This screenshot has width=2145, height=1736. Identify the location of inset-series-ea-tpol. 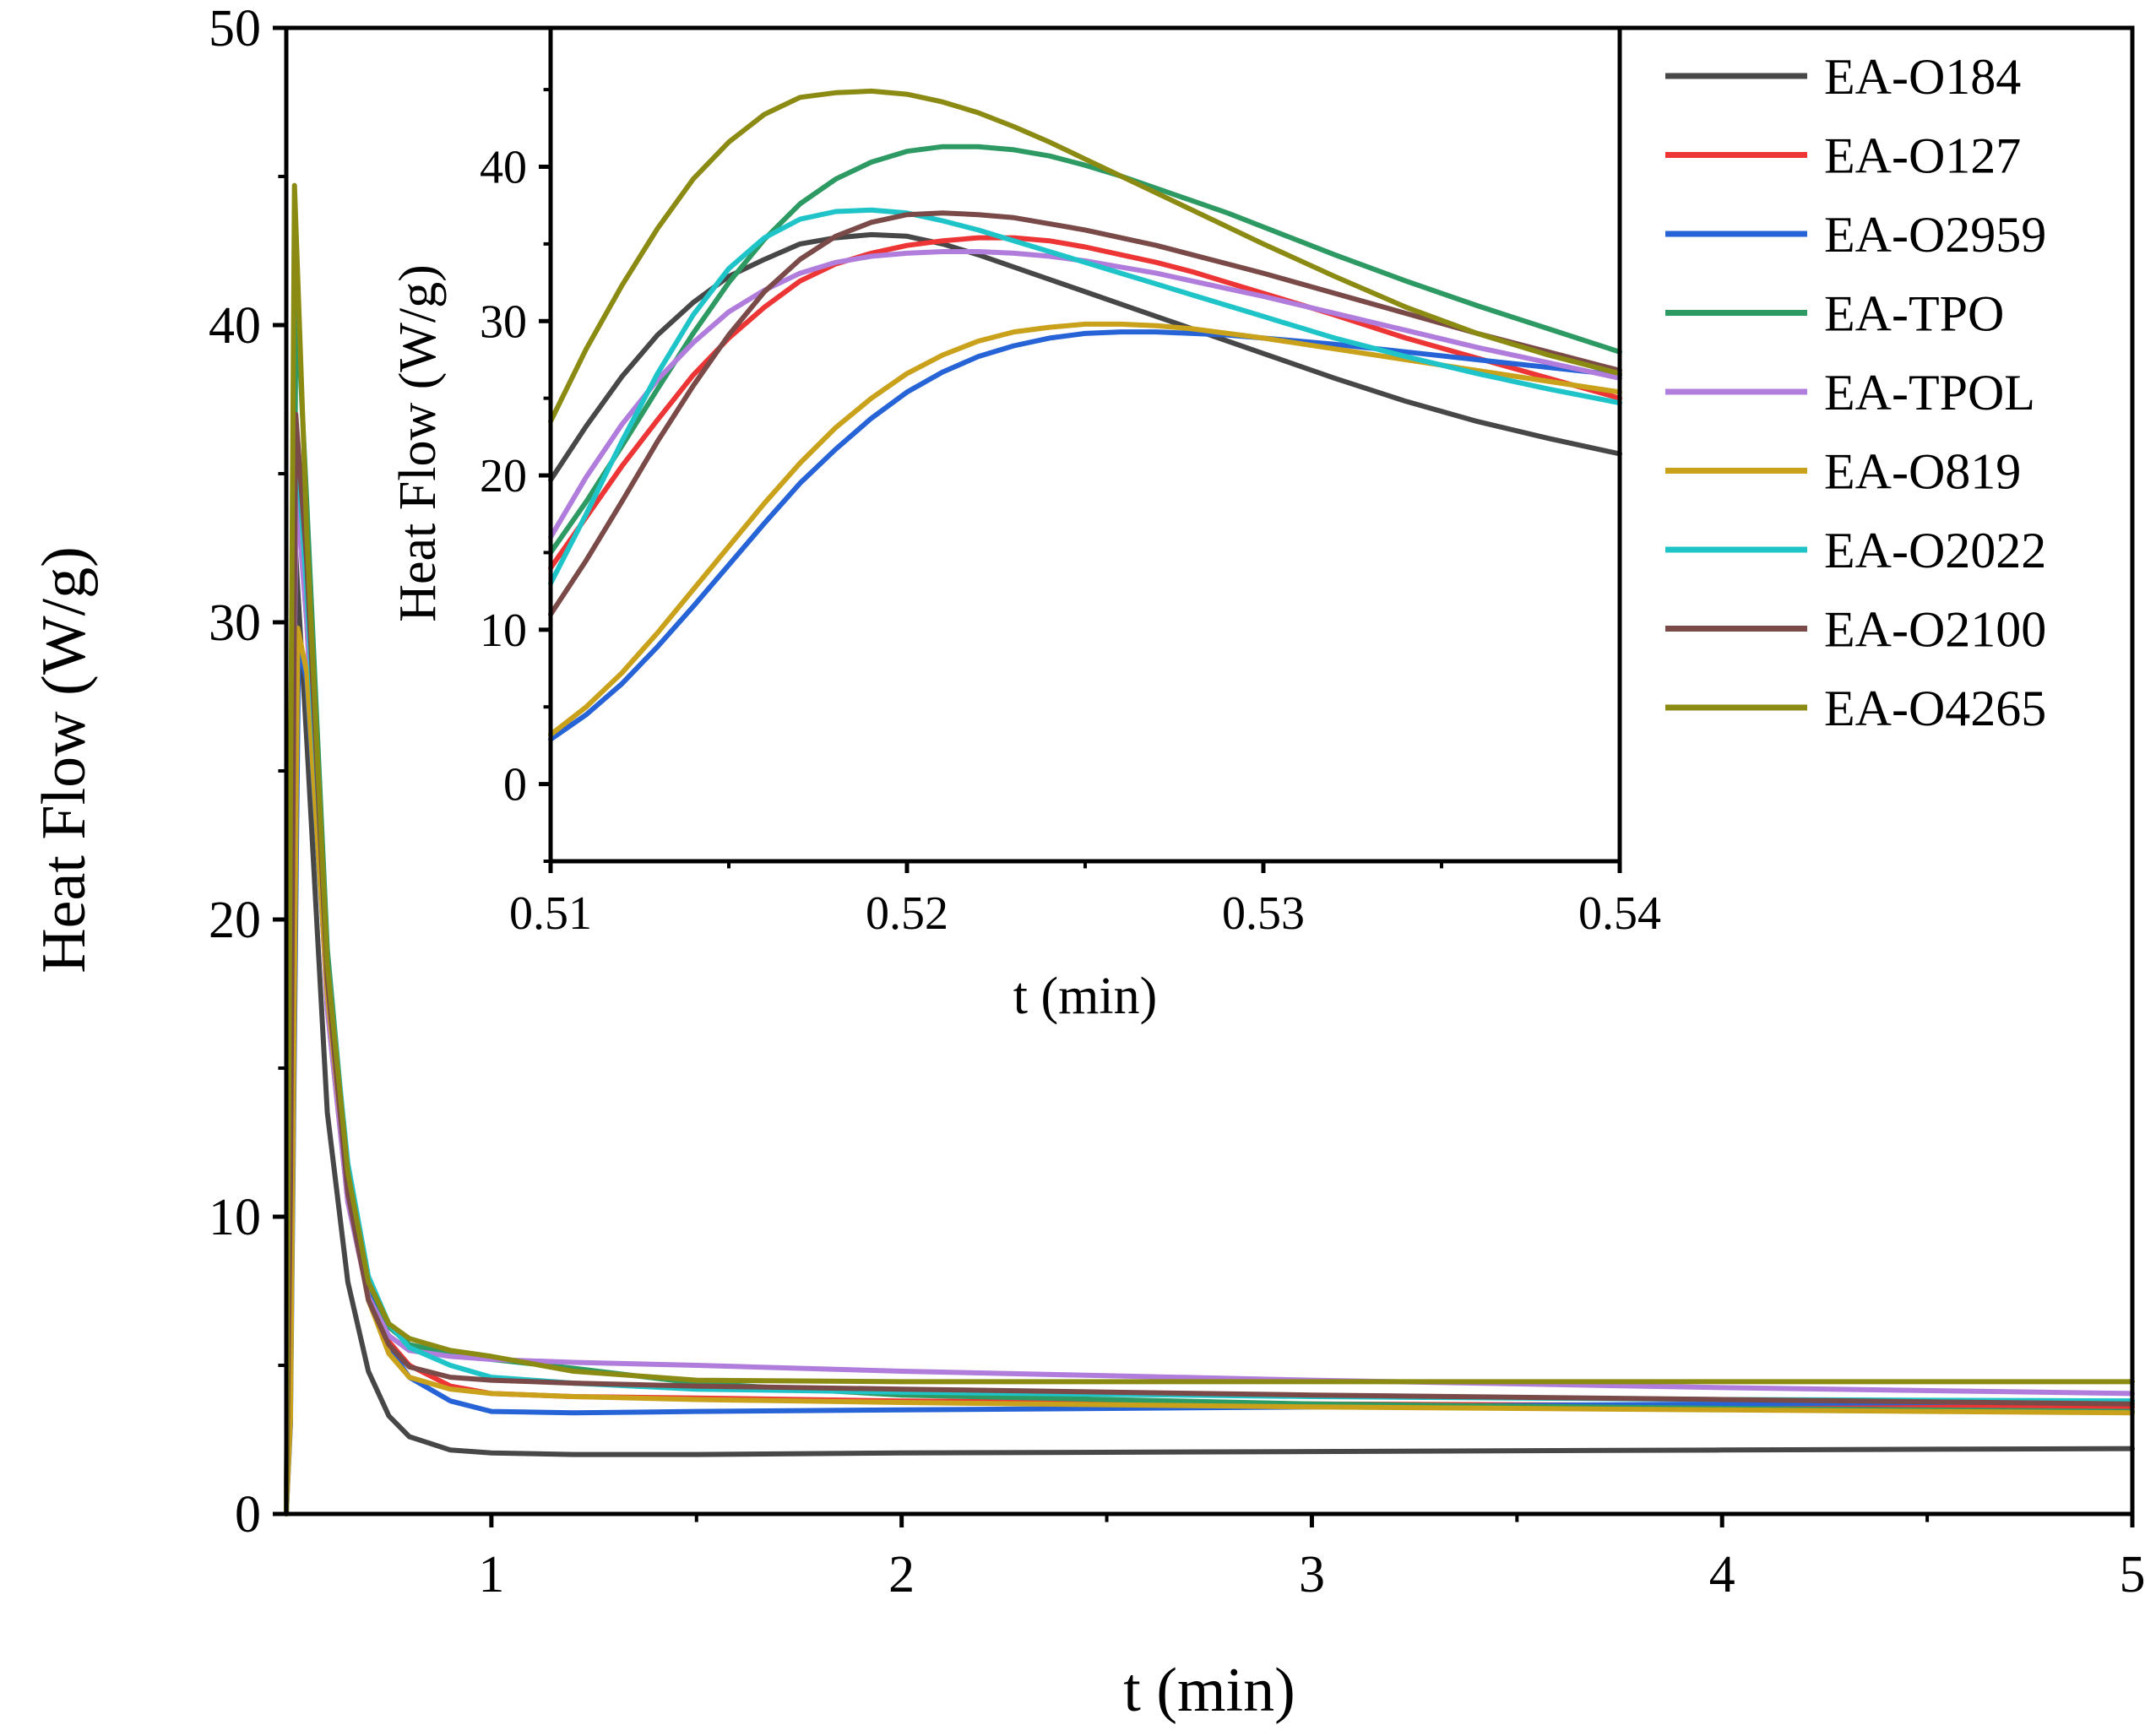
(1085, 395).